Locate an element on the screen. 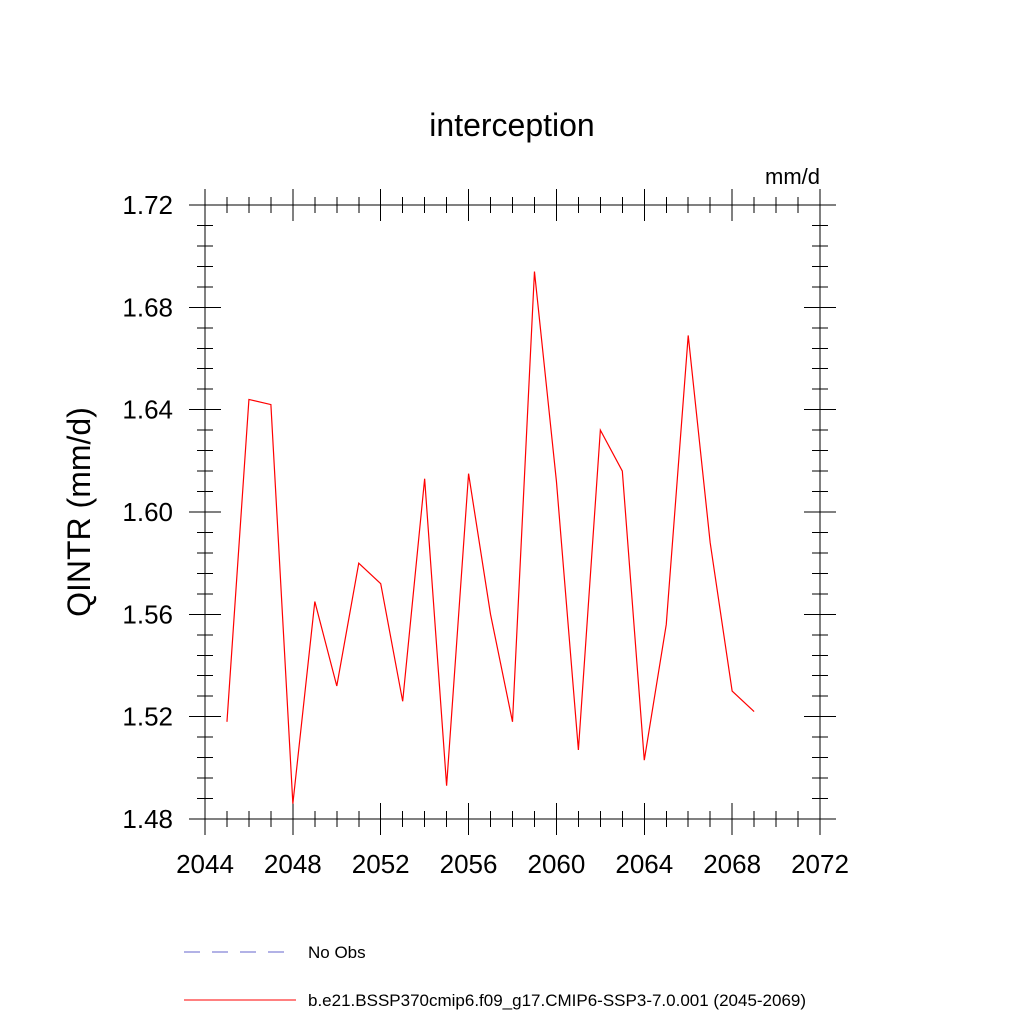  x-tick-label: 2052 is located at coordinates (381, 864).